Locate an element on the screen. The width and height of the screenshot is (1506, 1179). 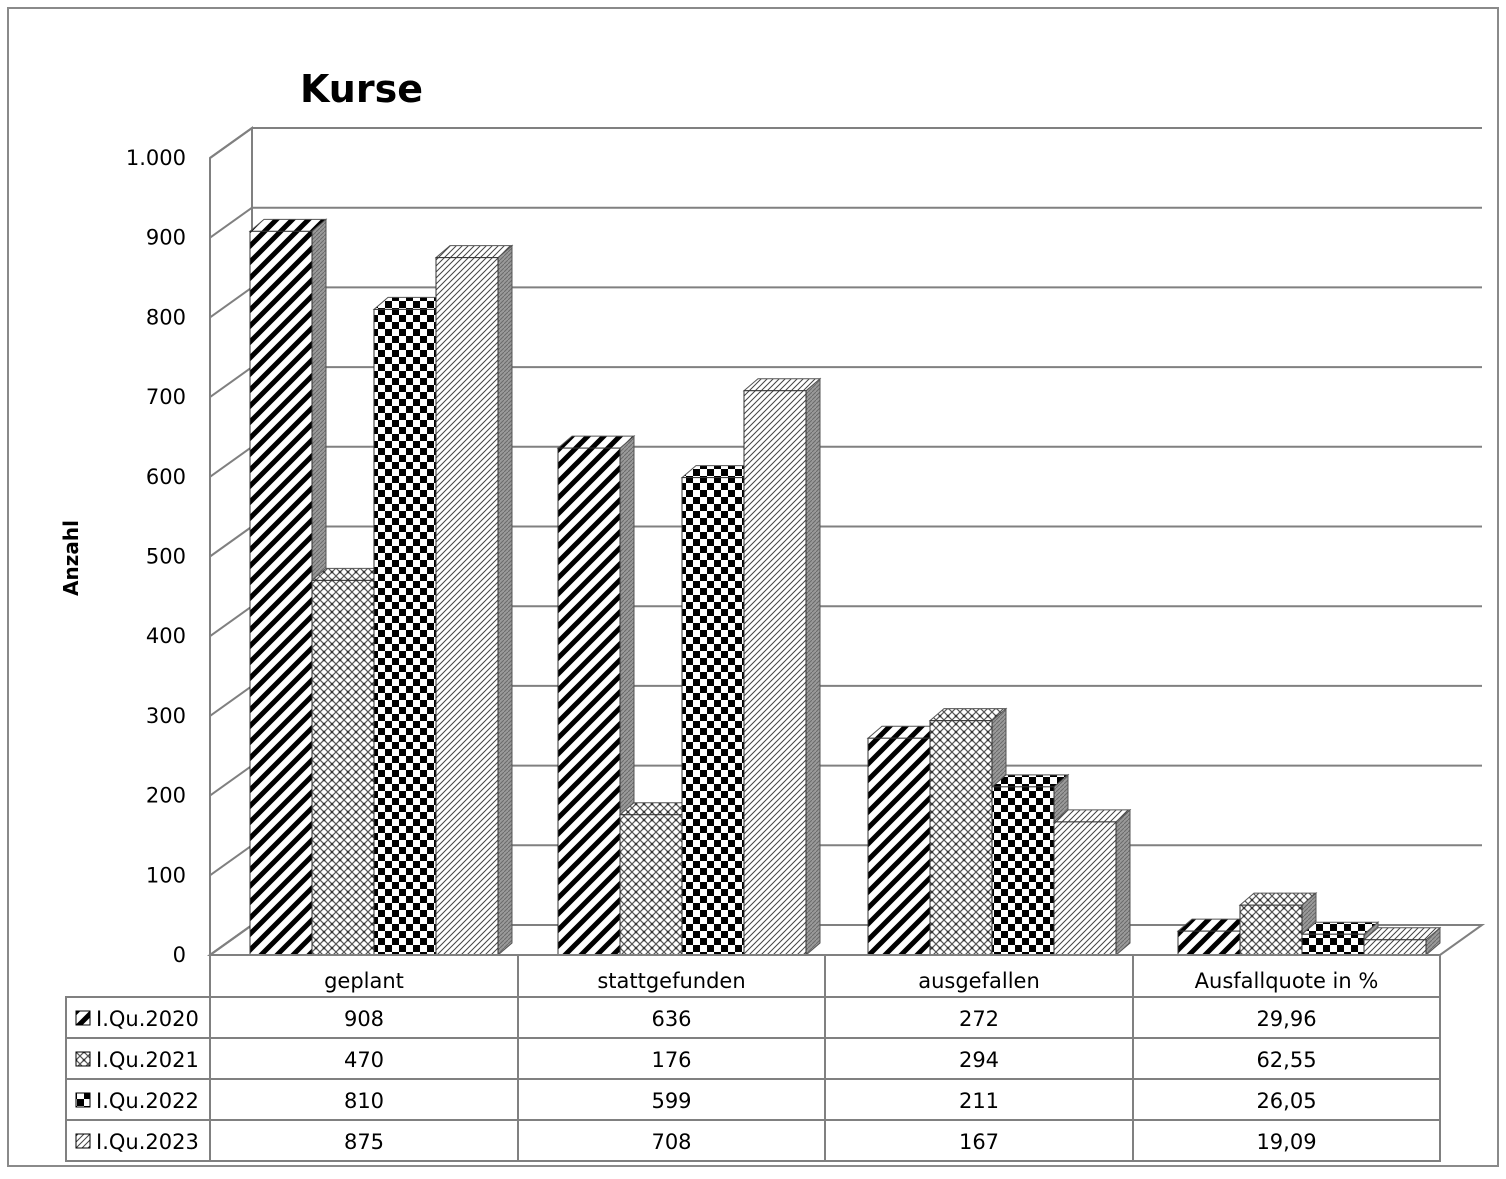
table-value-cell: 62,55 is located at coordinates (1286, 1060).